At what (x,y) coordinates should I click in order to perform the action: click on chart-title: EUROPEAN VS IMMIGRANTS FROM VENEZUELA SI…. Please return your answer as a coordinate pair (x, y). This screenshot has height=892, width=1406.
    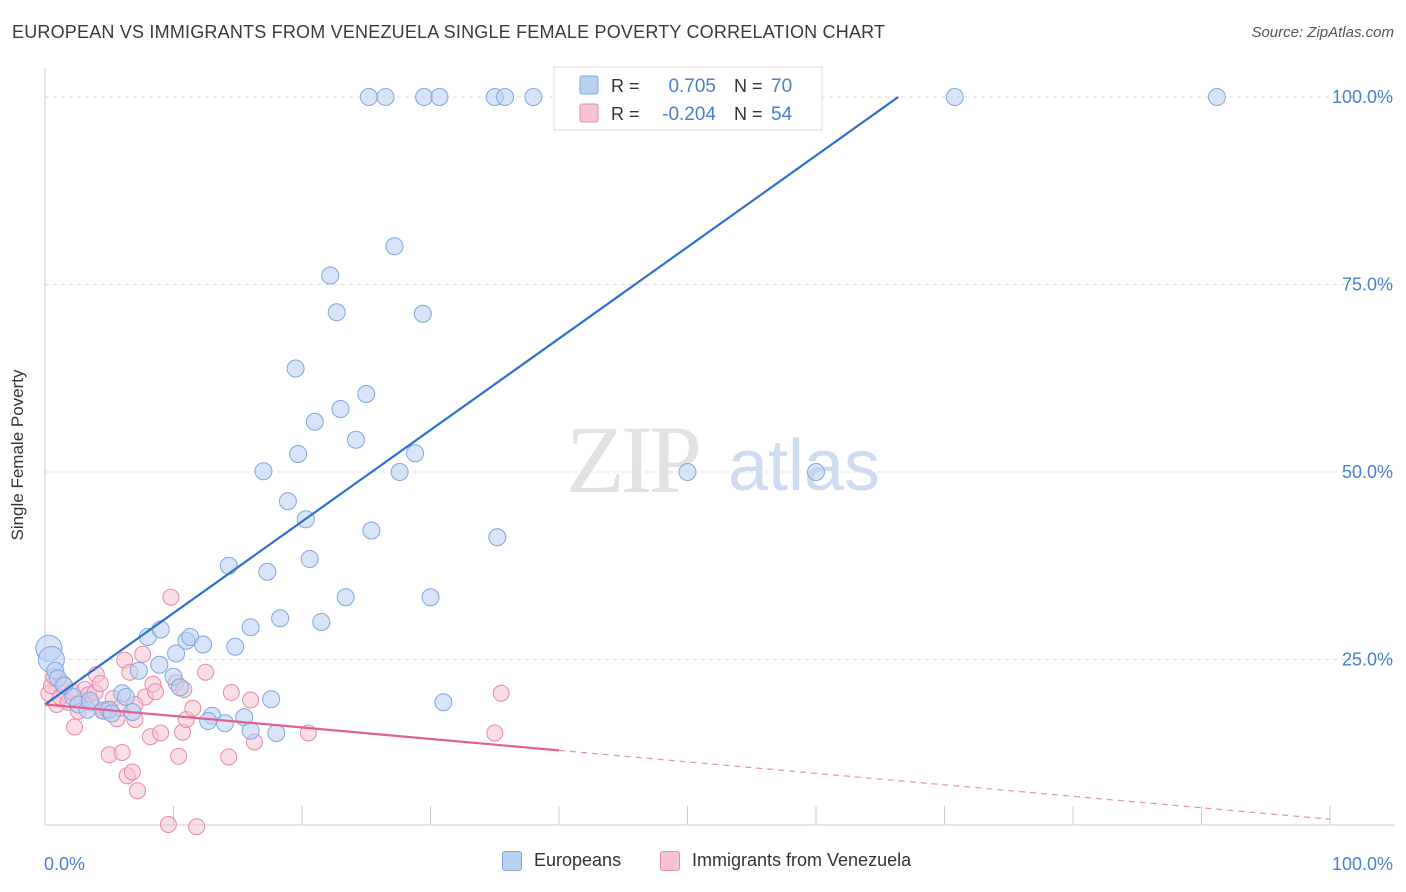
    Looking at the image, I should click on (449, 32).